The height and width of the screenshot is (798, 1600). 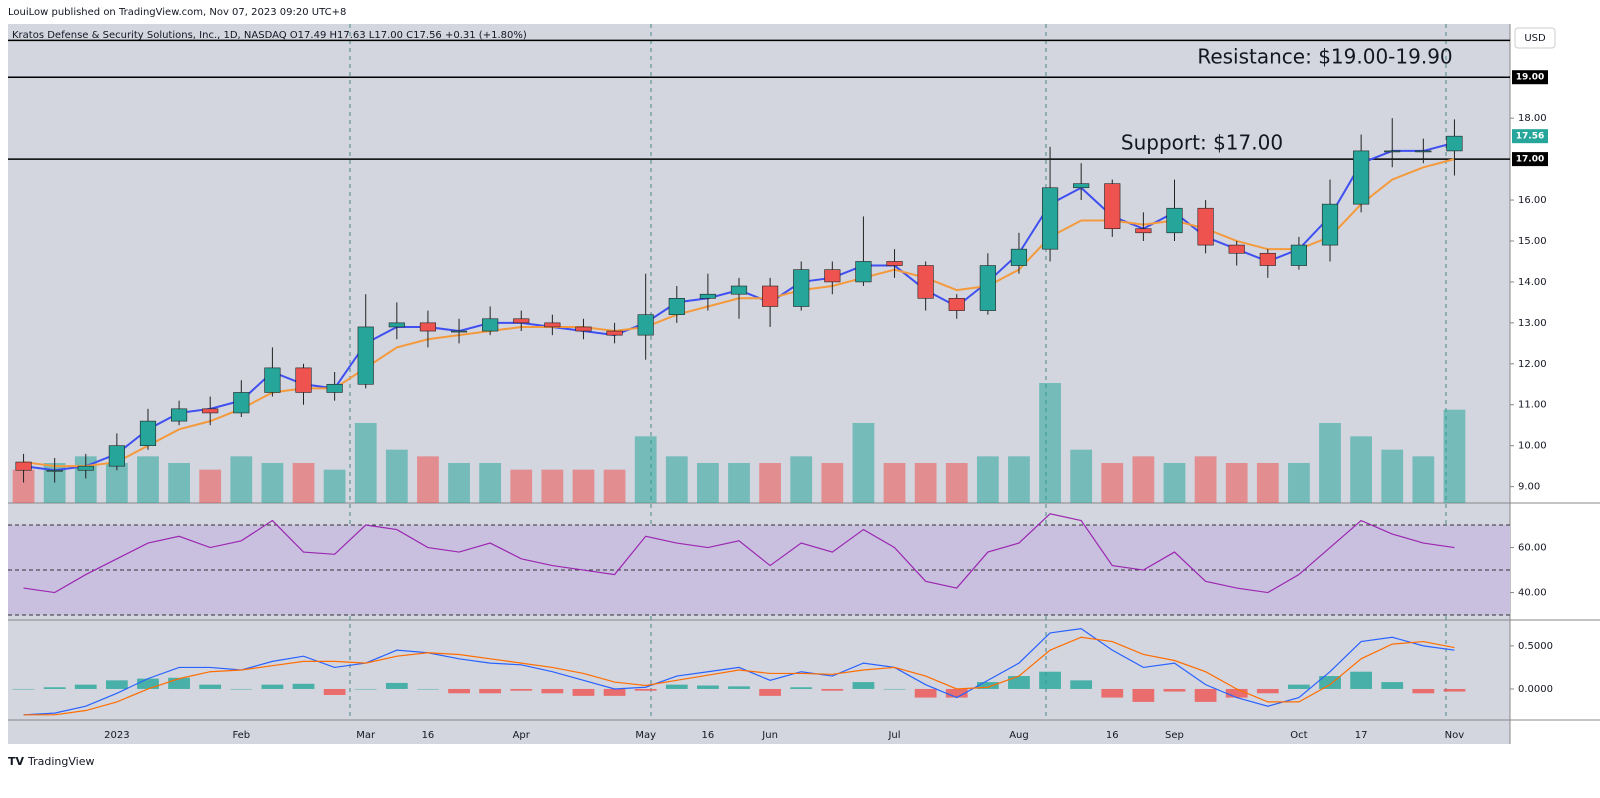 What do you see at coordinates (1202, 143) in the screenshot?
I see `annotation: Support: $17.00` at bounding box center [1202, 143].